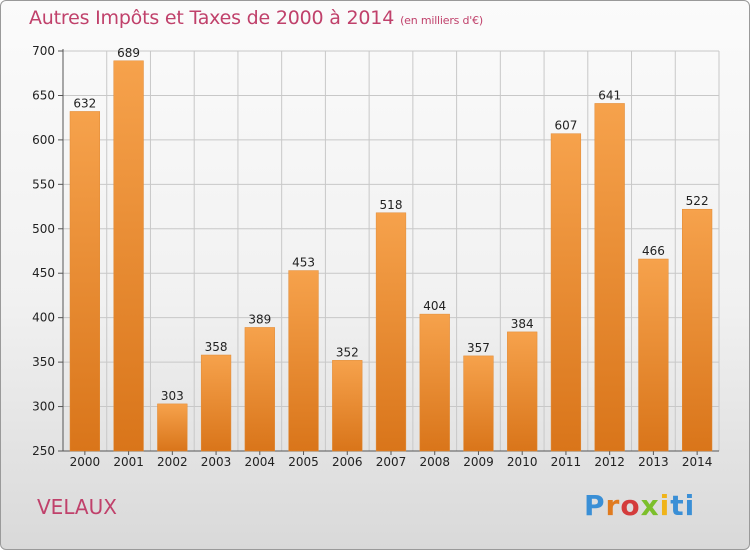  Describe the element at coordinates (522, 324) in the screenshot. I see `bar-value-label: 384` at that location.